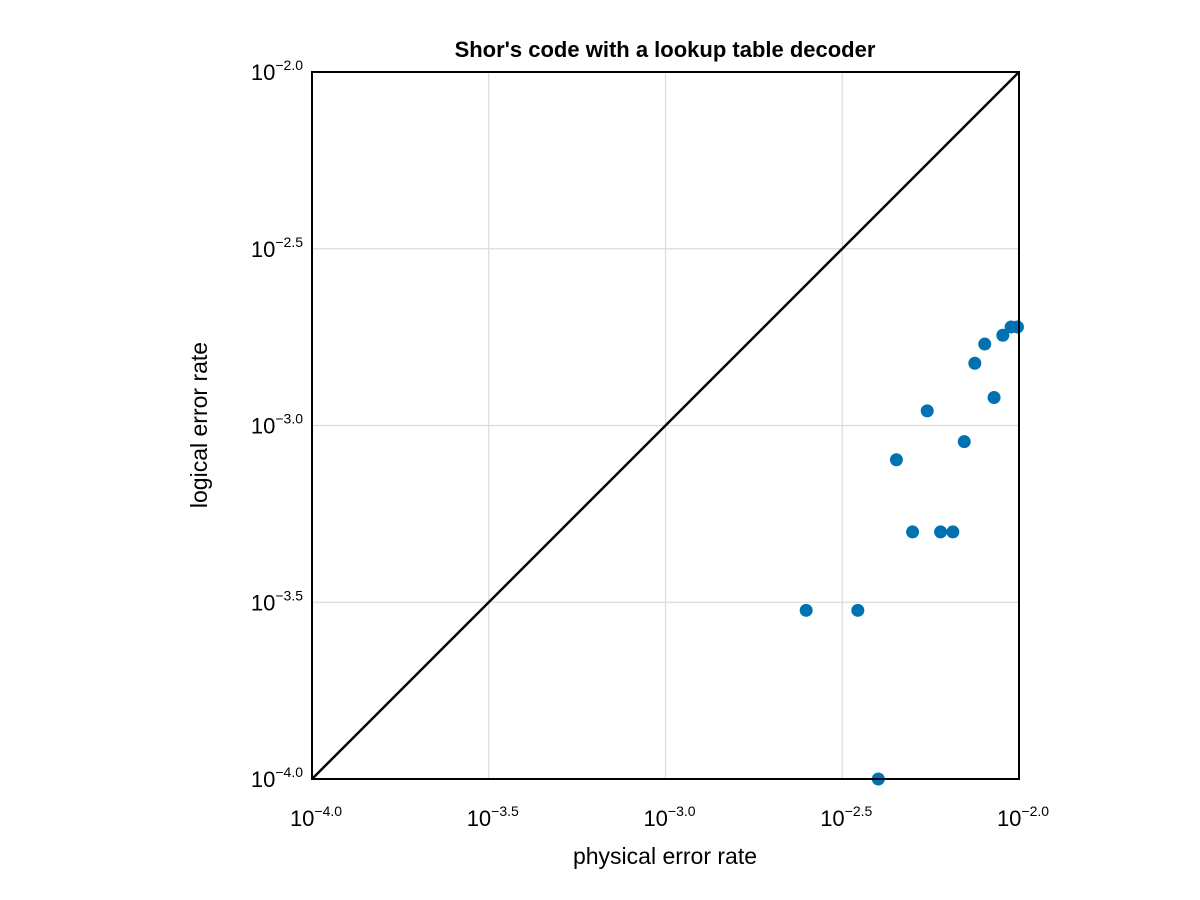 The width and height of the screenshot is (1200, 900). What do you see at coordinates (277, 601) in the screenshot?
I see `y-tick-label: 10−3.5` at bounding box center [277, 601].